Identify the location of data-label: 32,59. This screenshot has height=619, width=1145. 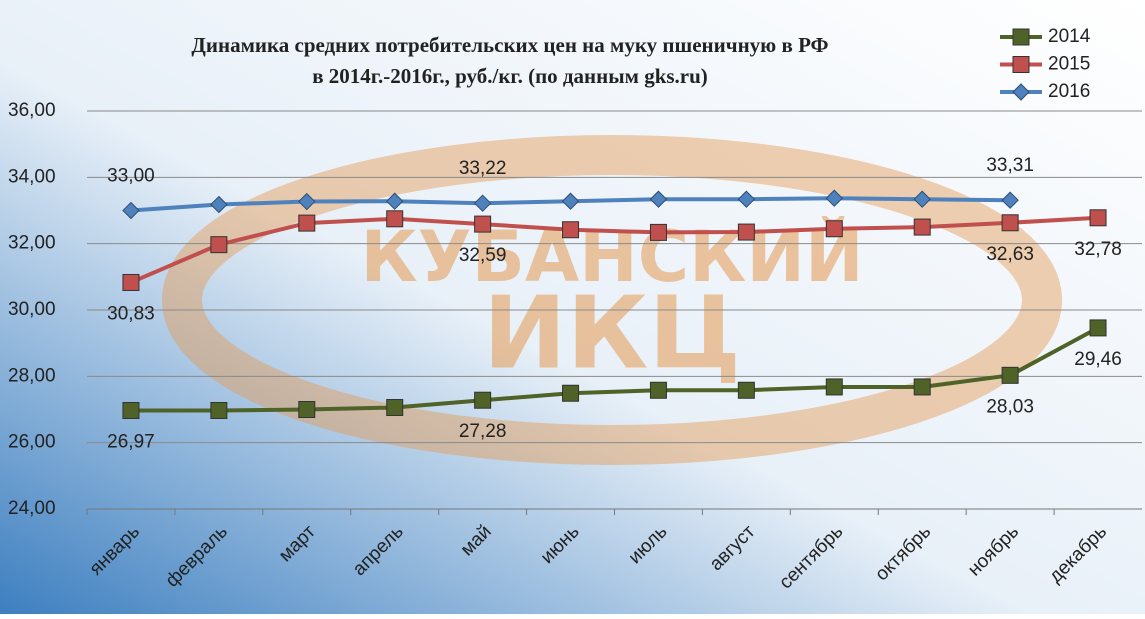
(483, 255).